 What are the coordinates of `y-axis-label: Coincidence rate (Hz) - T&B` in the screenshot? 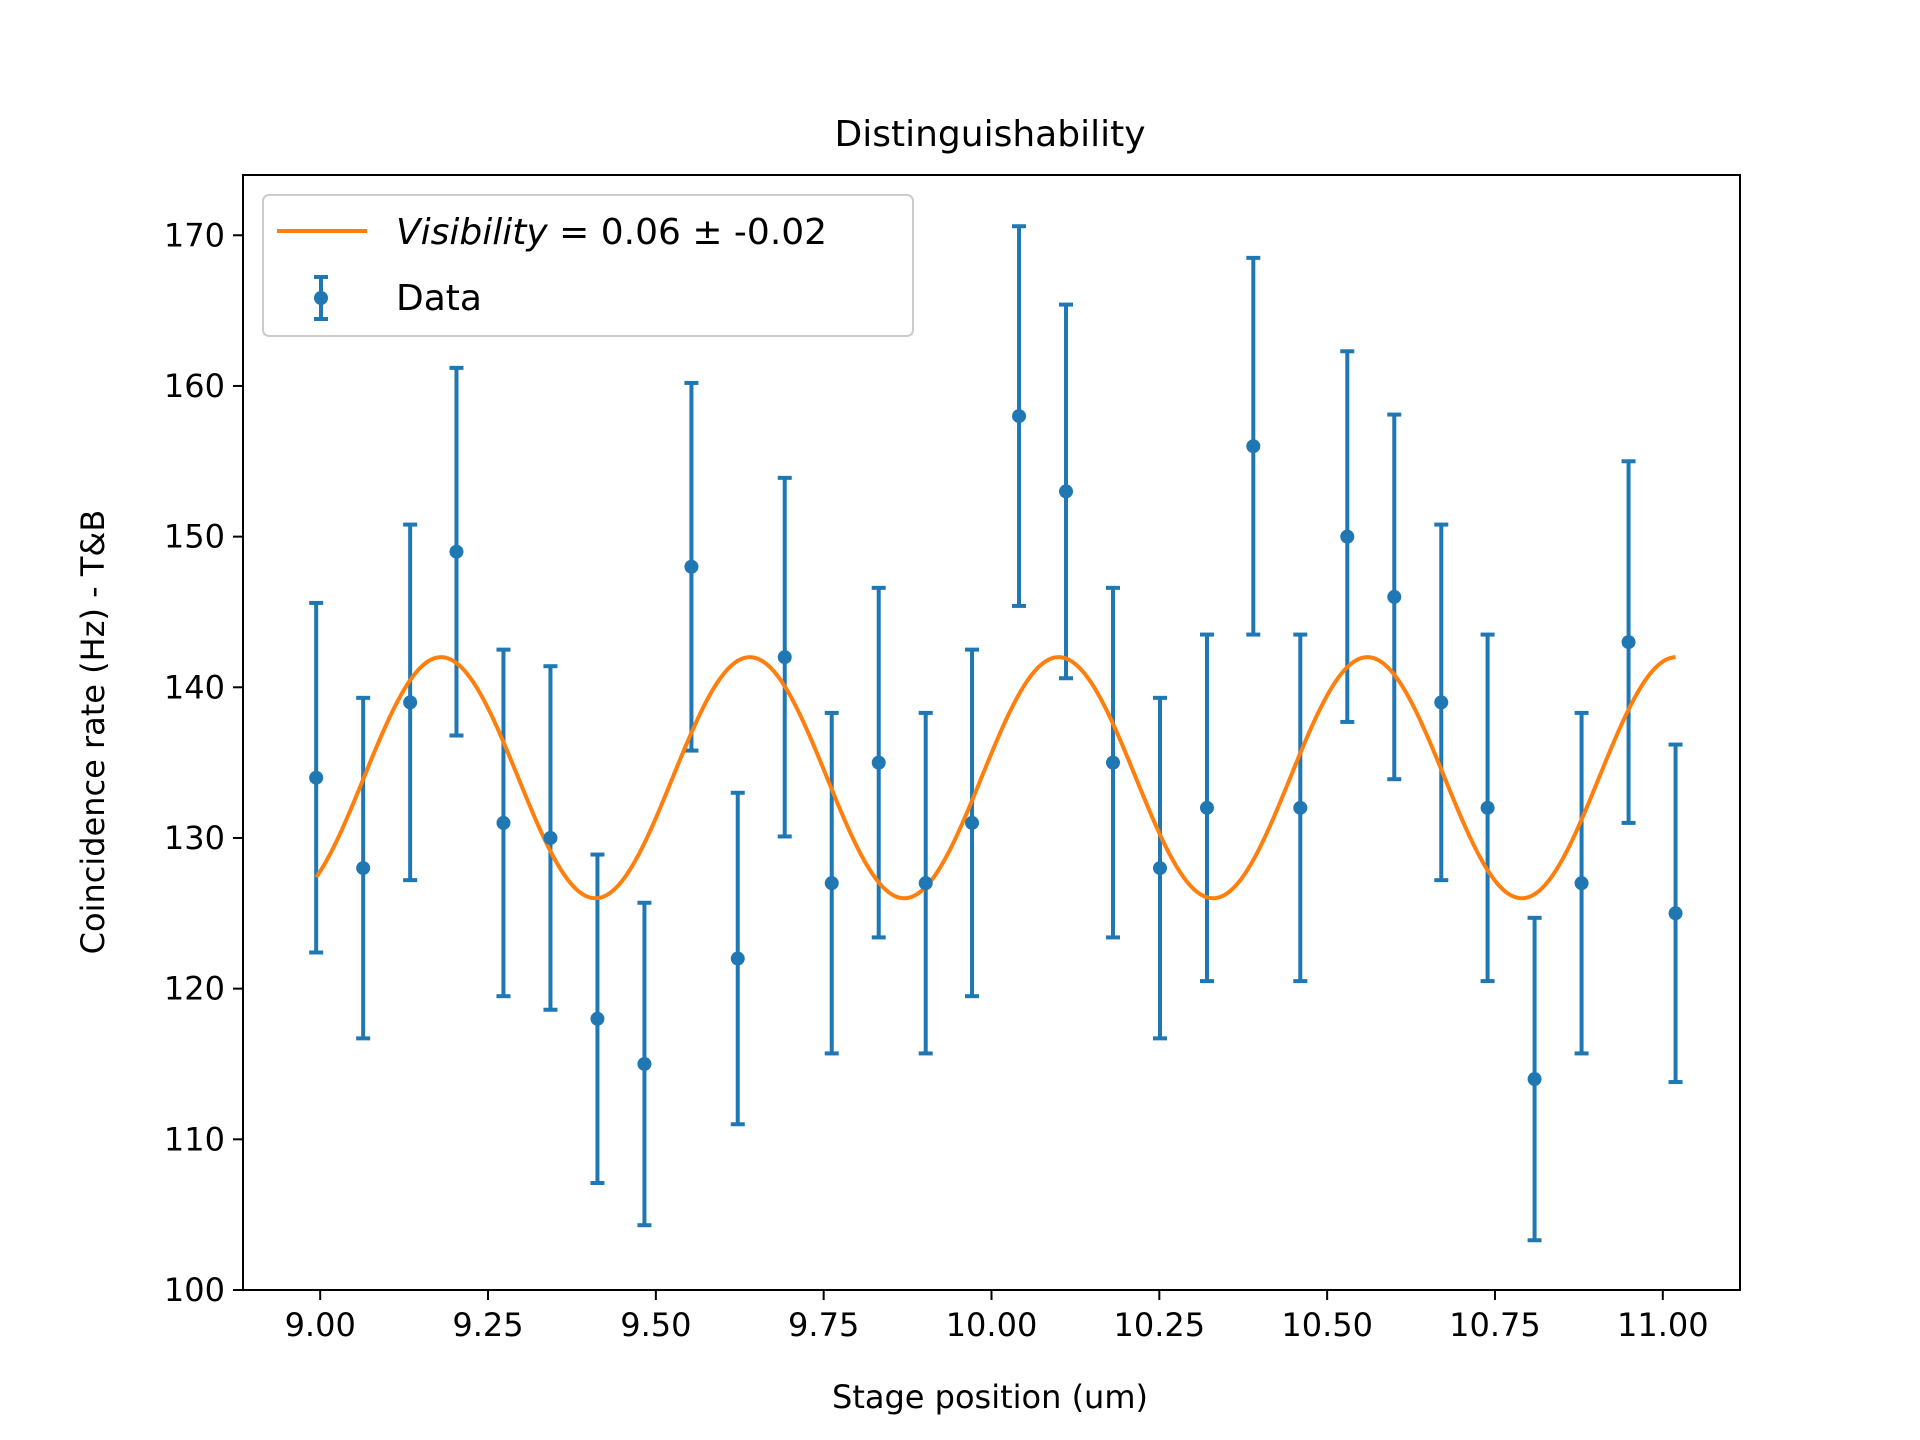 It's located at (93, 732).